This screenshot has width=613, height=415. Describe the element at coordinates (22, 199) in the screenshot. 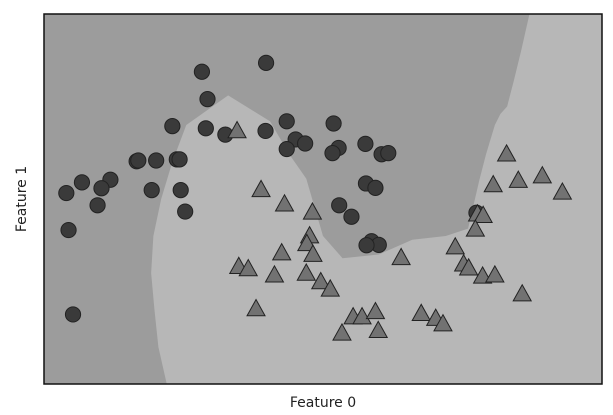

I see `y-axis-label: Feature 1` at that location.